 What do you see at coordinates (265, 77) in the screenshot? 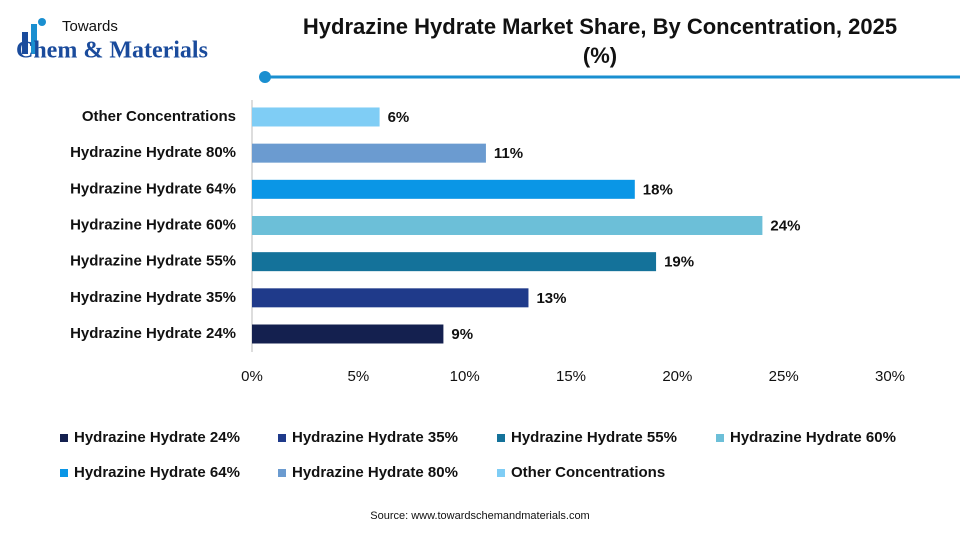
I see `header-dot` at bounding box center [265, 77].